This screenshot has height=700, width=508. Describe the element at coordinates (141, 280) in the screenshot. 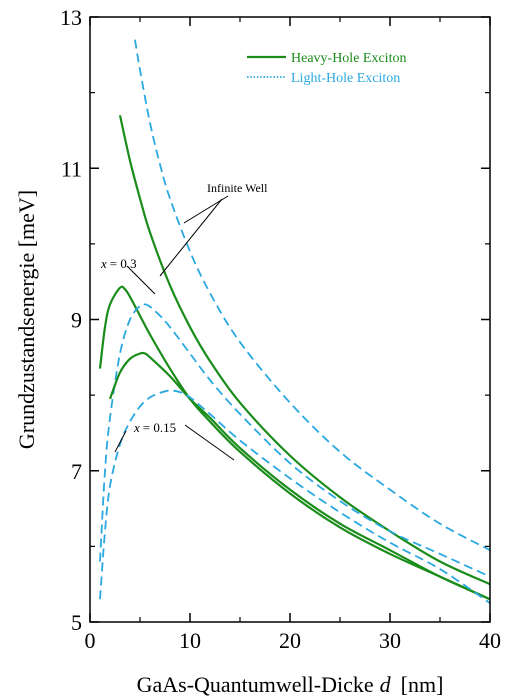

I see `leader-x03` at that location.